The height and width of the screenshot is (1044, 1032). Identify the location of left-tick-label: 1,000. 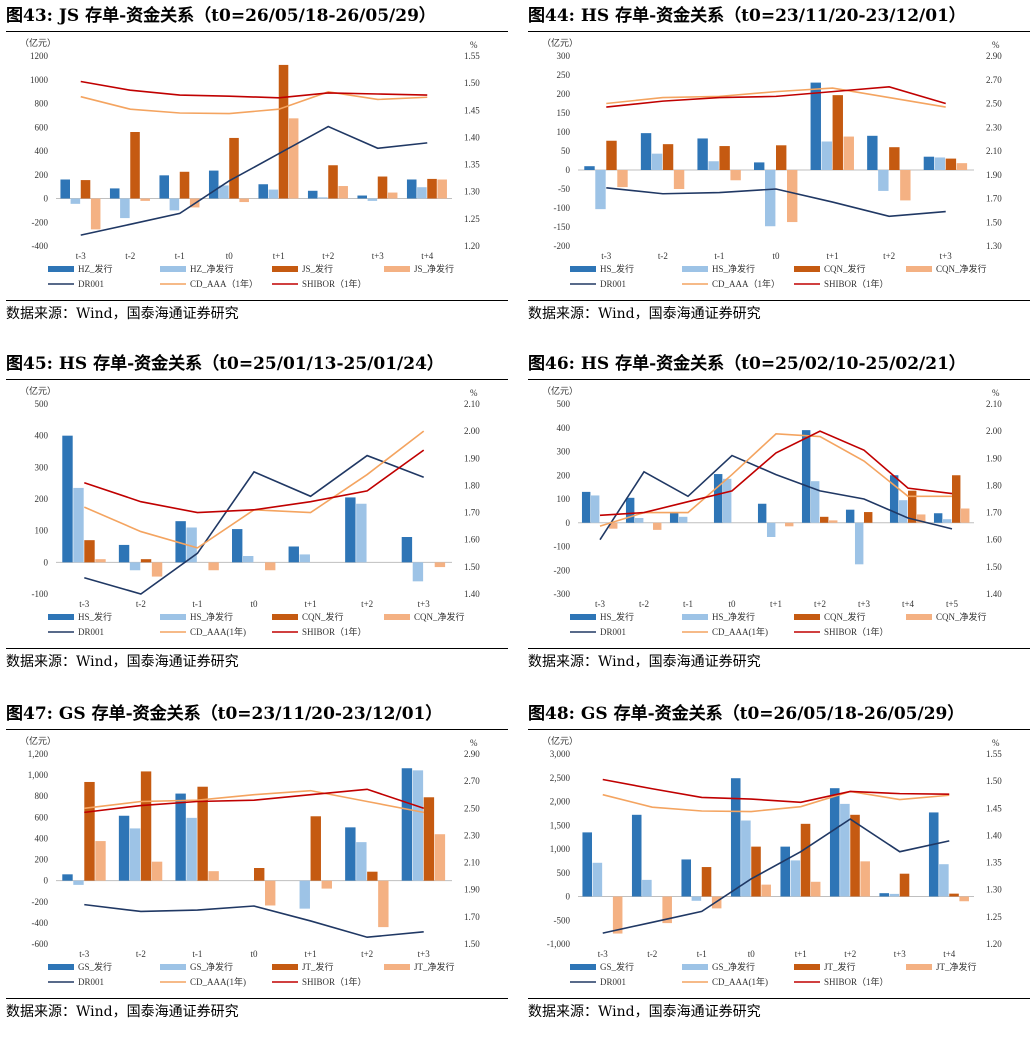
(38, 775).